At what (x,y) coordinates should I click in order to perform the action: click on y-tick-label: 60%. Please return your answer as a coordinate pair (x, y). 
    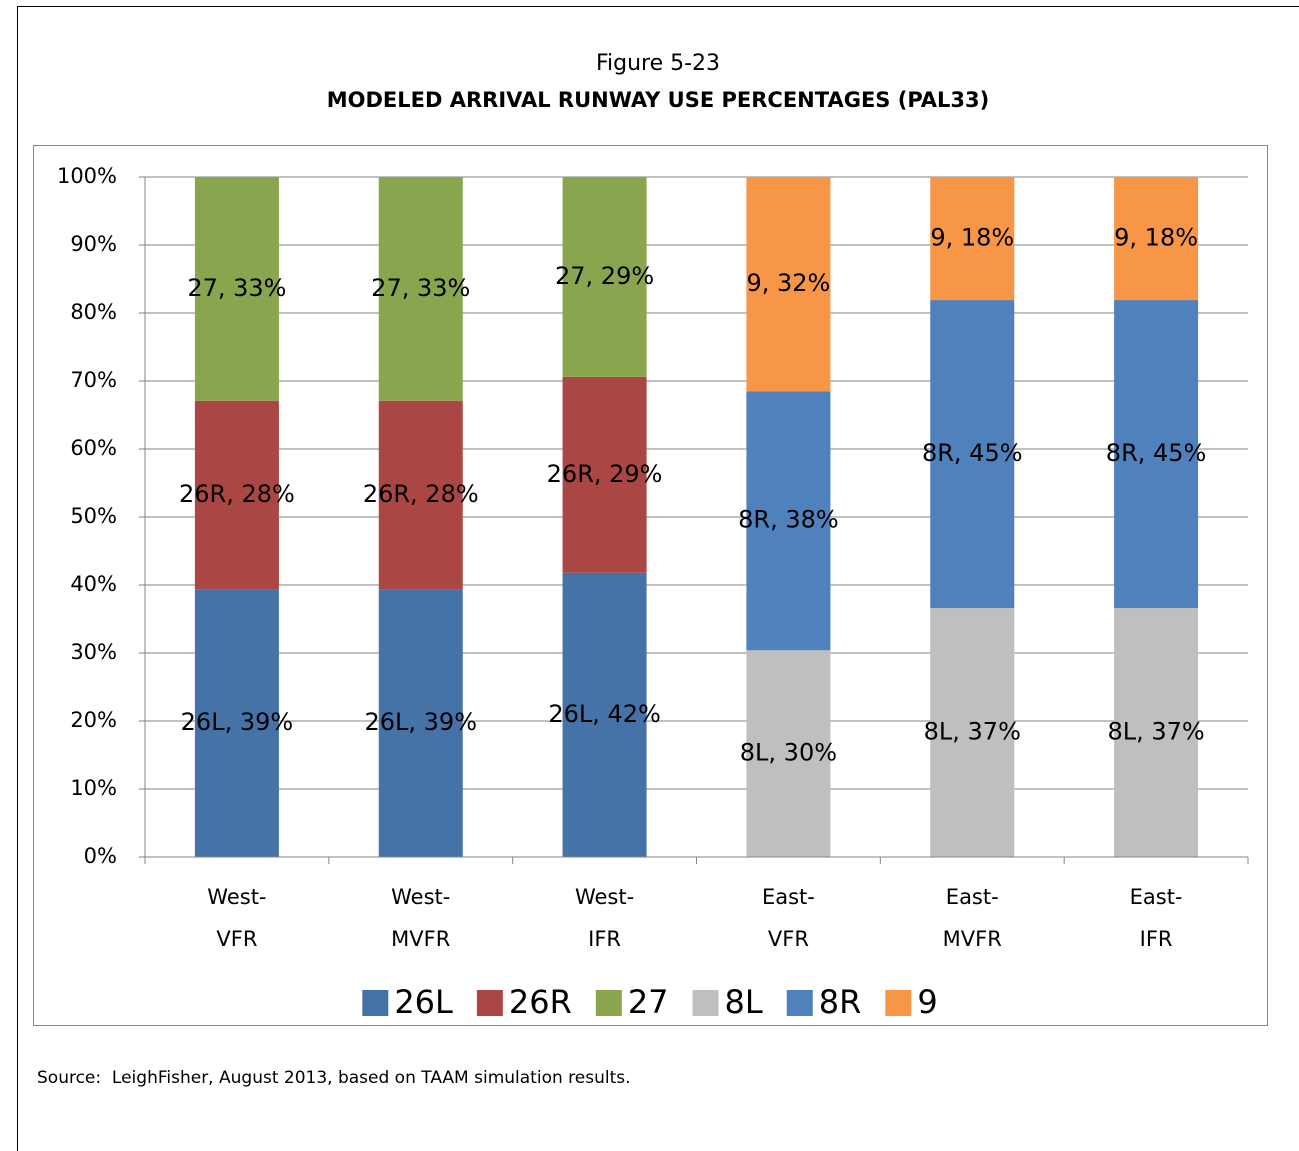
    Looking at the image, I should click on (93, 448).